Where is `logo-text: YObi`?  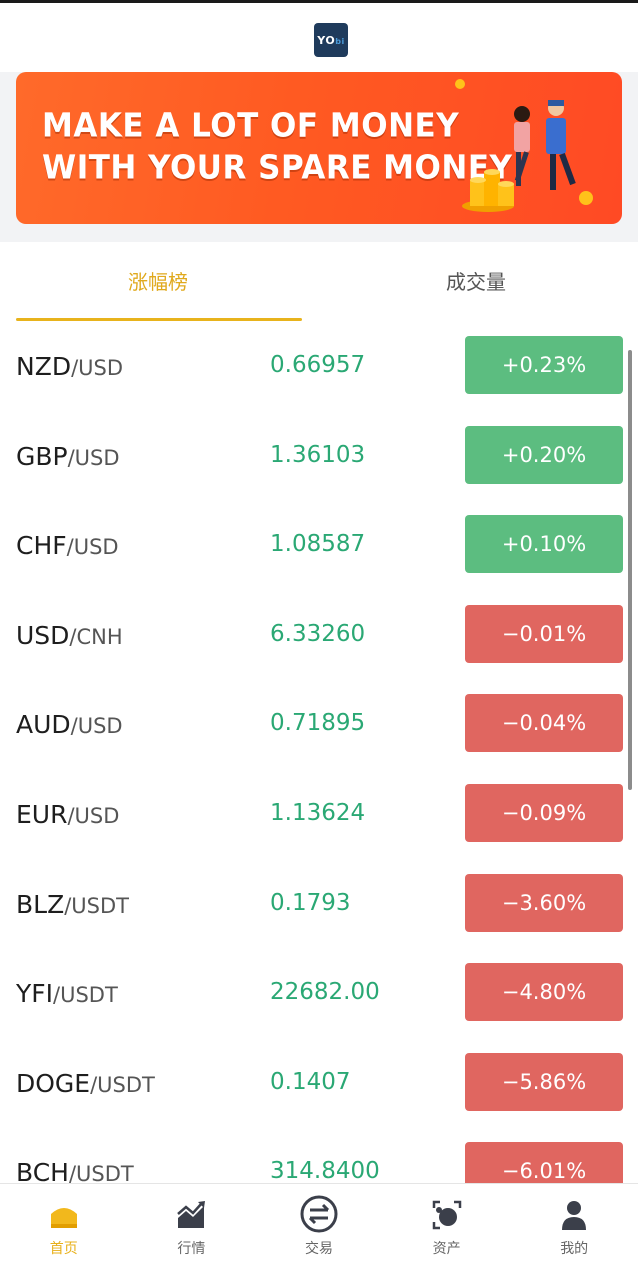
logo-text: YObi is located at coordinates (331, 40).